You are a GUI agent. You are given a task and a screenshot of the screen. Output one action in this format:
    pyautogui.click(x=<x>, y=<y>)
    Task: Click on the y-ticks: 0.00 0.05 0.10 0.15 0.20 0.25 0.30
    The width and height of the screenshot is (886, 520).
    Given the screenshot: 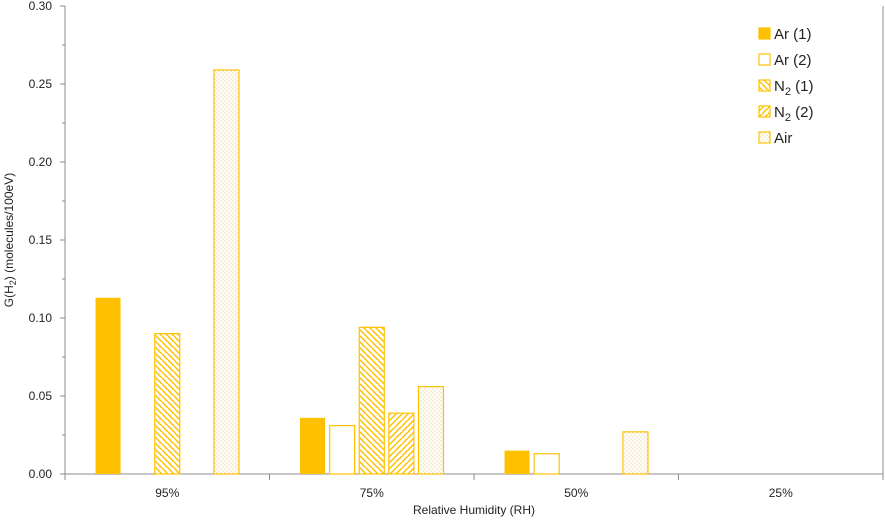 What is the action you would take?
    pyautogui.click(x=47, y=240)
    